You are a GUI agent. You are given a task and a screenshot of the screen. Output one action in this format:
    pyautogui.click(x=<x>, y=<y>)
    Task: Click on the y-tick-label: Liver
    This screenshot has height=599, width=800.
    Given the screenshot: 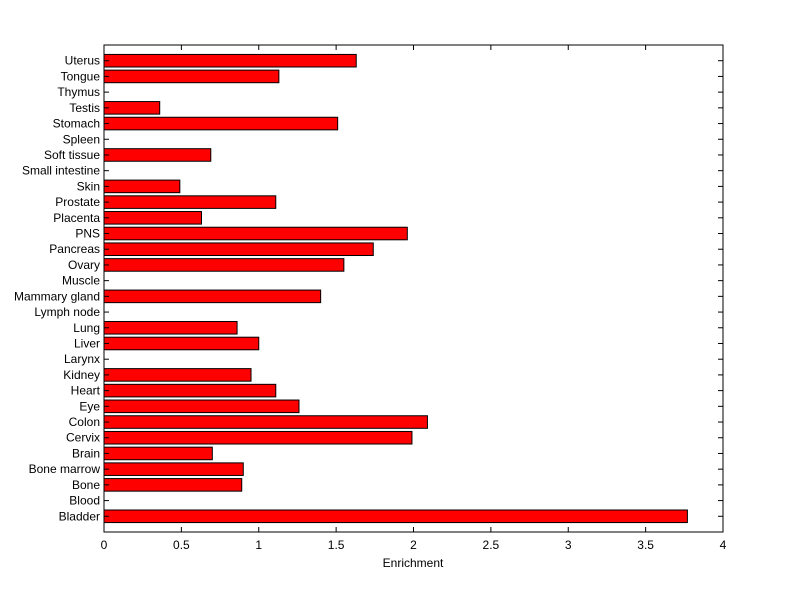 What is the action you would take?
    pyautogui.click(x=87, y=343)
    